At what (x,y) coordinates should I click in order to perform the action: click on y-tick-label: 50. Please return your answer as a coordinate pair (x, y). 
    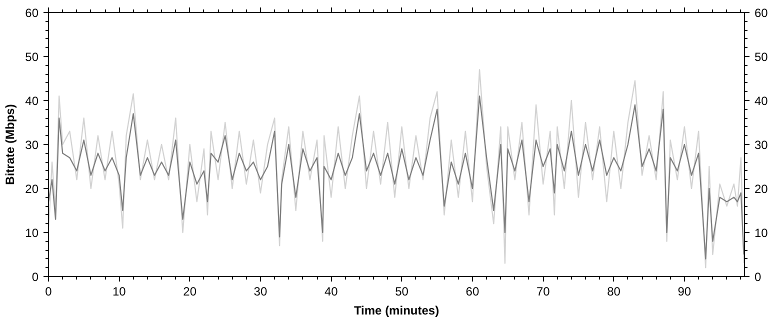
    Looking at the image, I should click on (32, 57).